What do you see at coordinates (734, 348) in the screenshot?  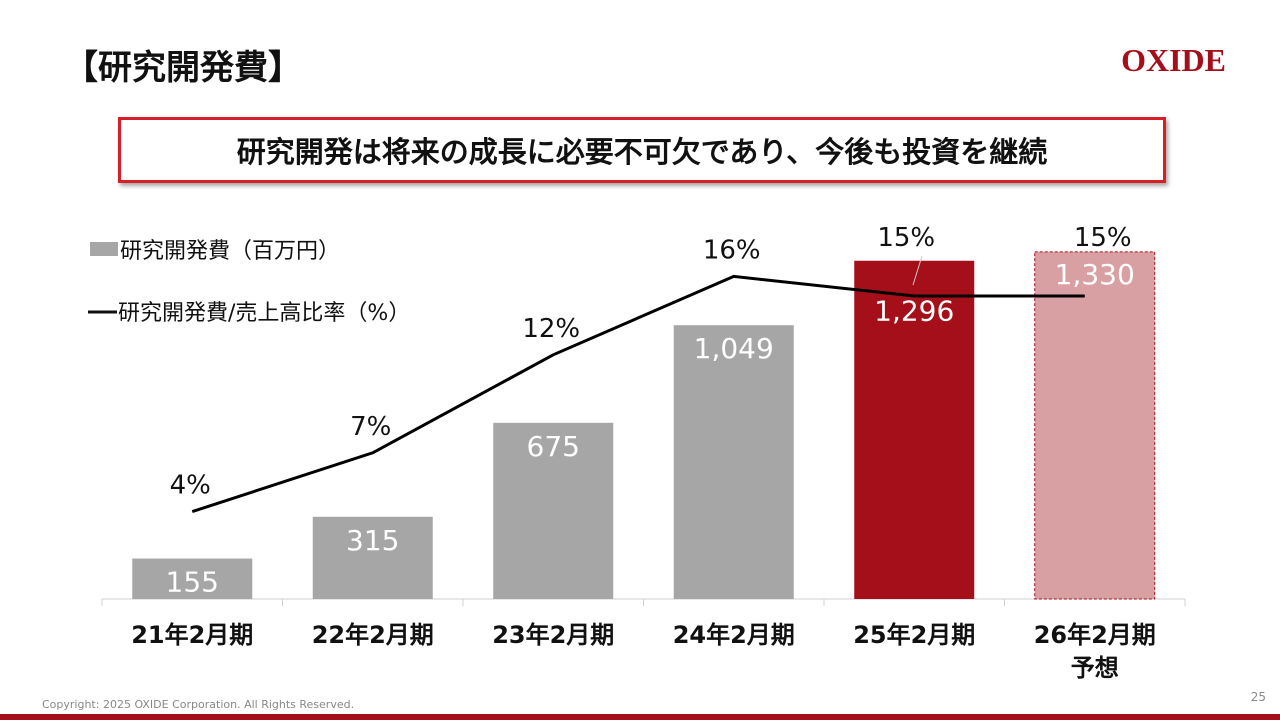 I see `bar-value-label: 1,049` at bounding box center [734, 348].